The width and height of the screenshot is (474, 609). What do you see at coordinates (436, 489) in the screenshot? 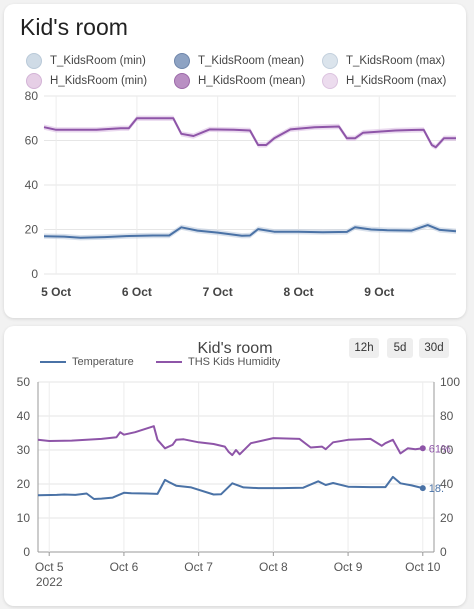
I see `last-value-temperature: 18.` at bounding box center [436, 489].